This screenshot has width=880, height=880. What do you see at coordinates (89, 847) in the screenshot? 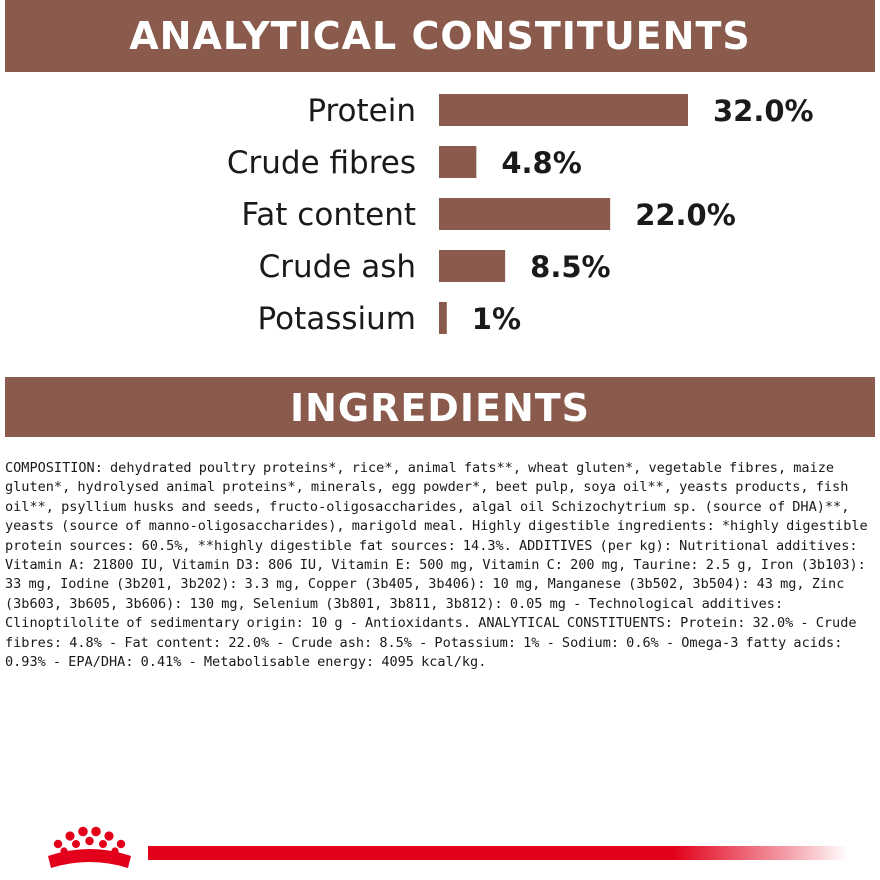
I see `royal-canin-crown-icon` at bounding box center [89, 847].